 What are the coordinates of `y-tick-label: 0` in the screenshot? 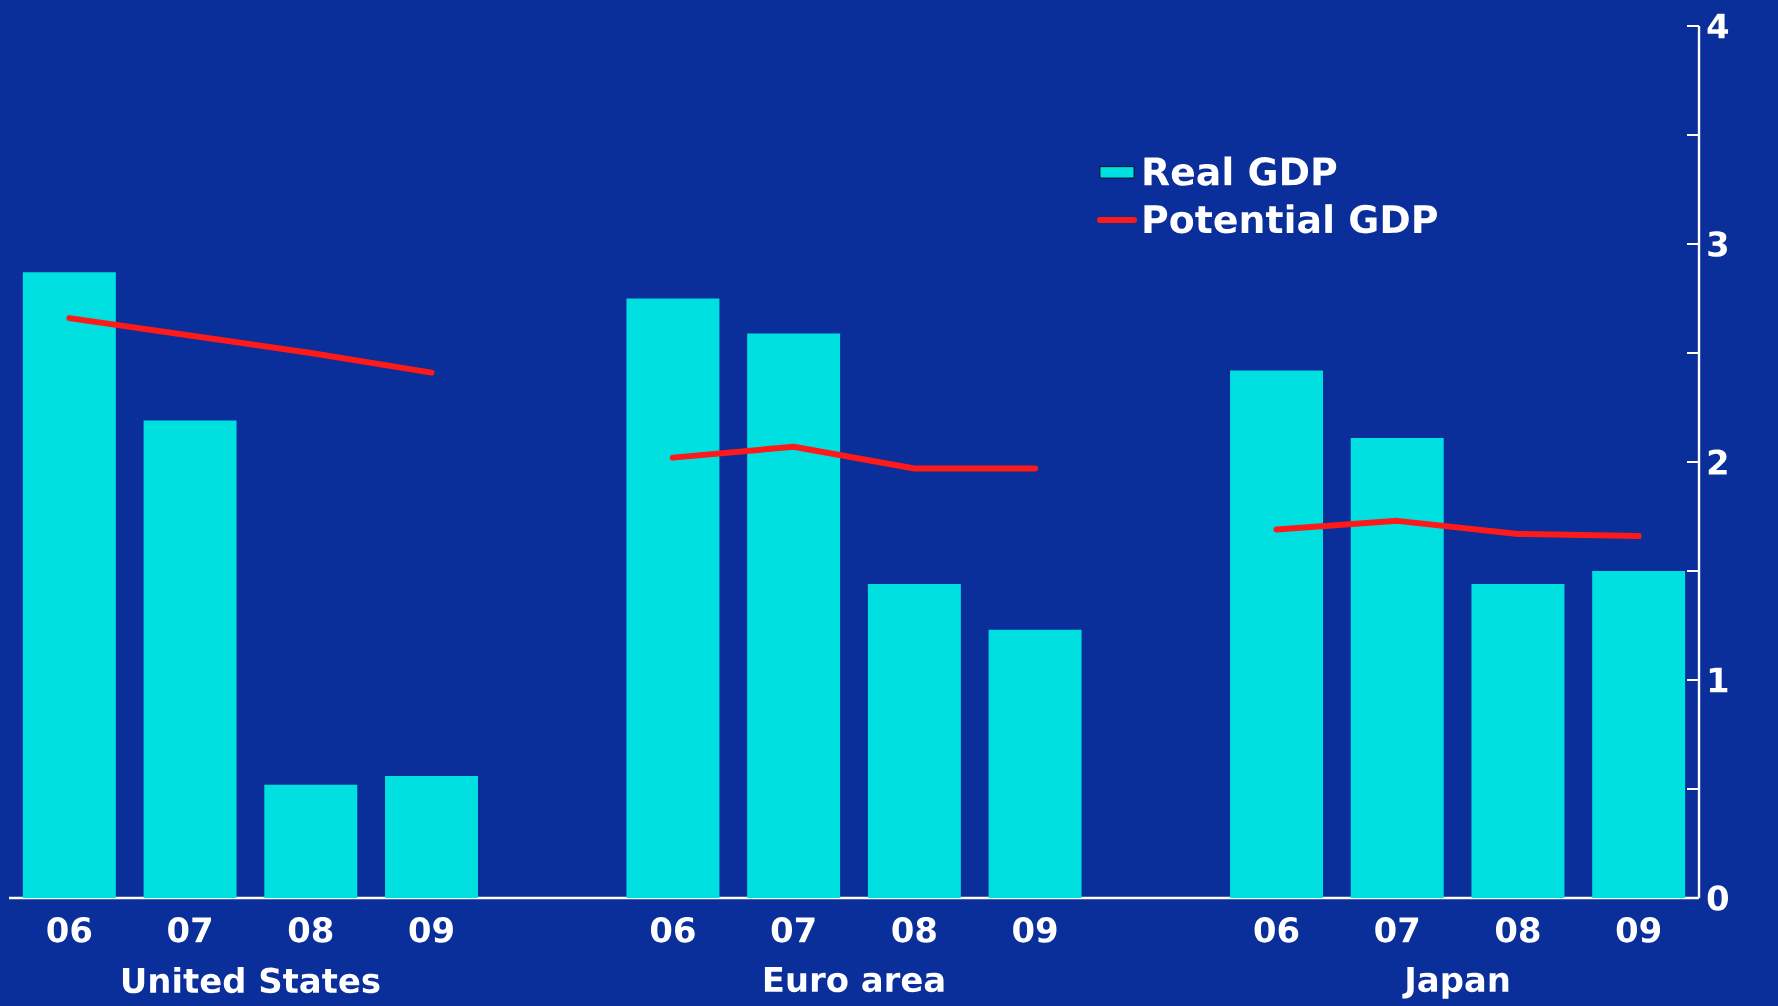 It's located at (1717, 898).